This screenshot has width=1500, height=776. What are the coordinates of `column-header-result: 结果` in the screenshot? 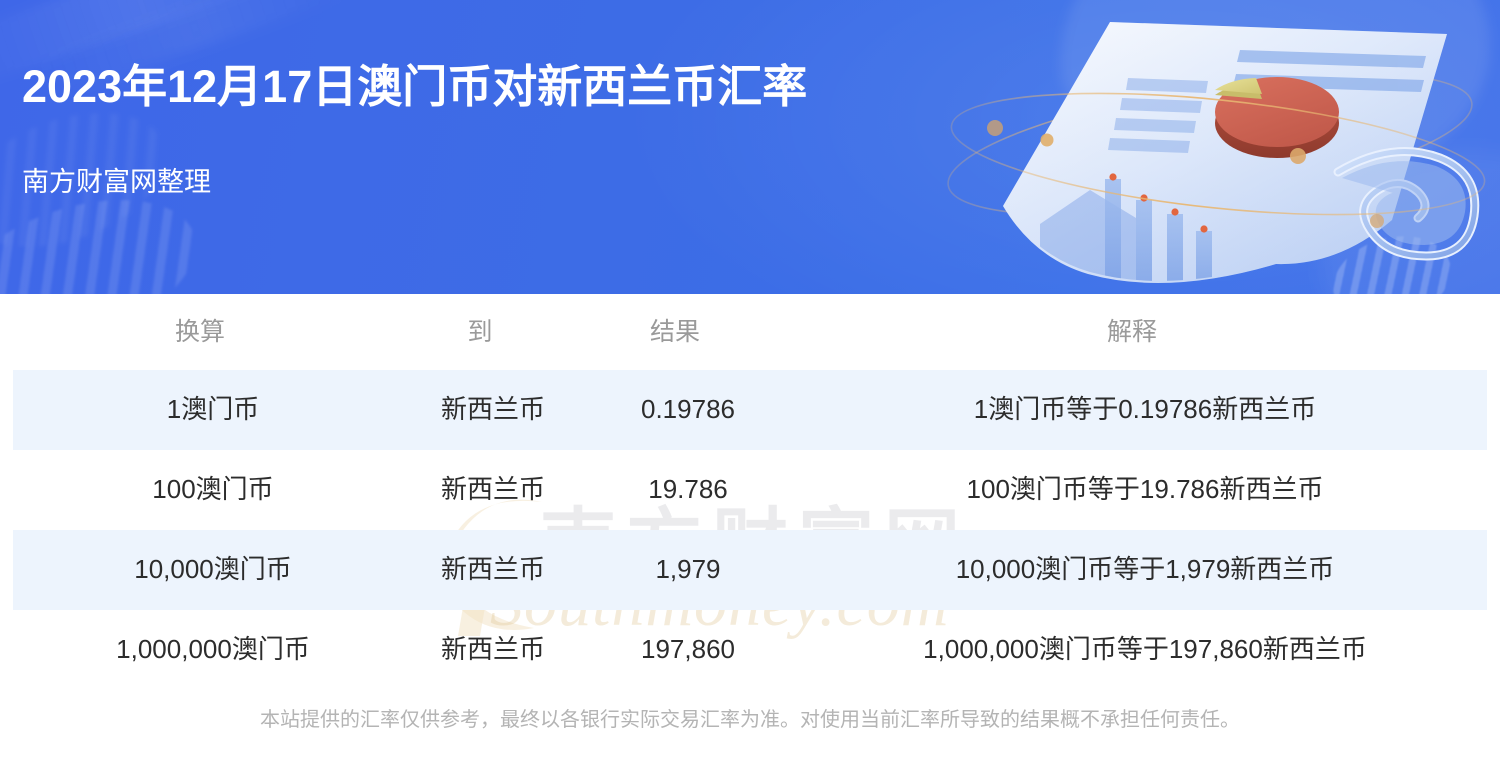 It's located at (674, 332).